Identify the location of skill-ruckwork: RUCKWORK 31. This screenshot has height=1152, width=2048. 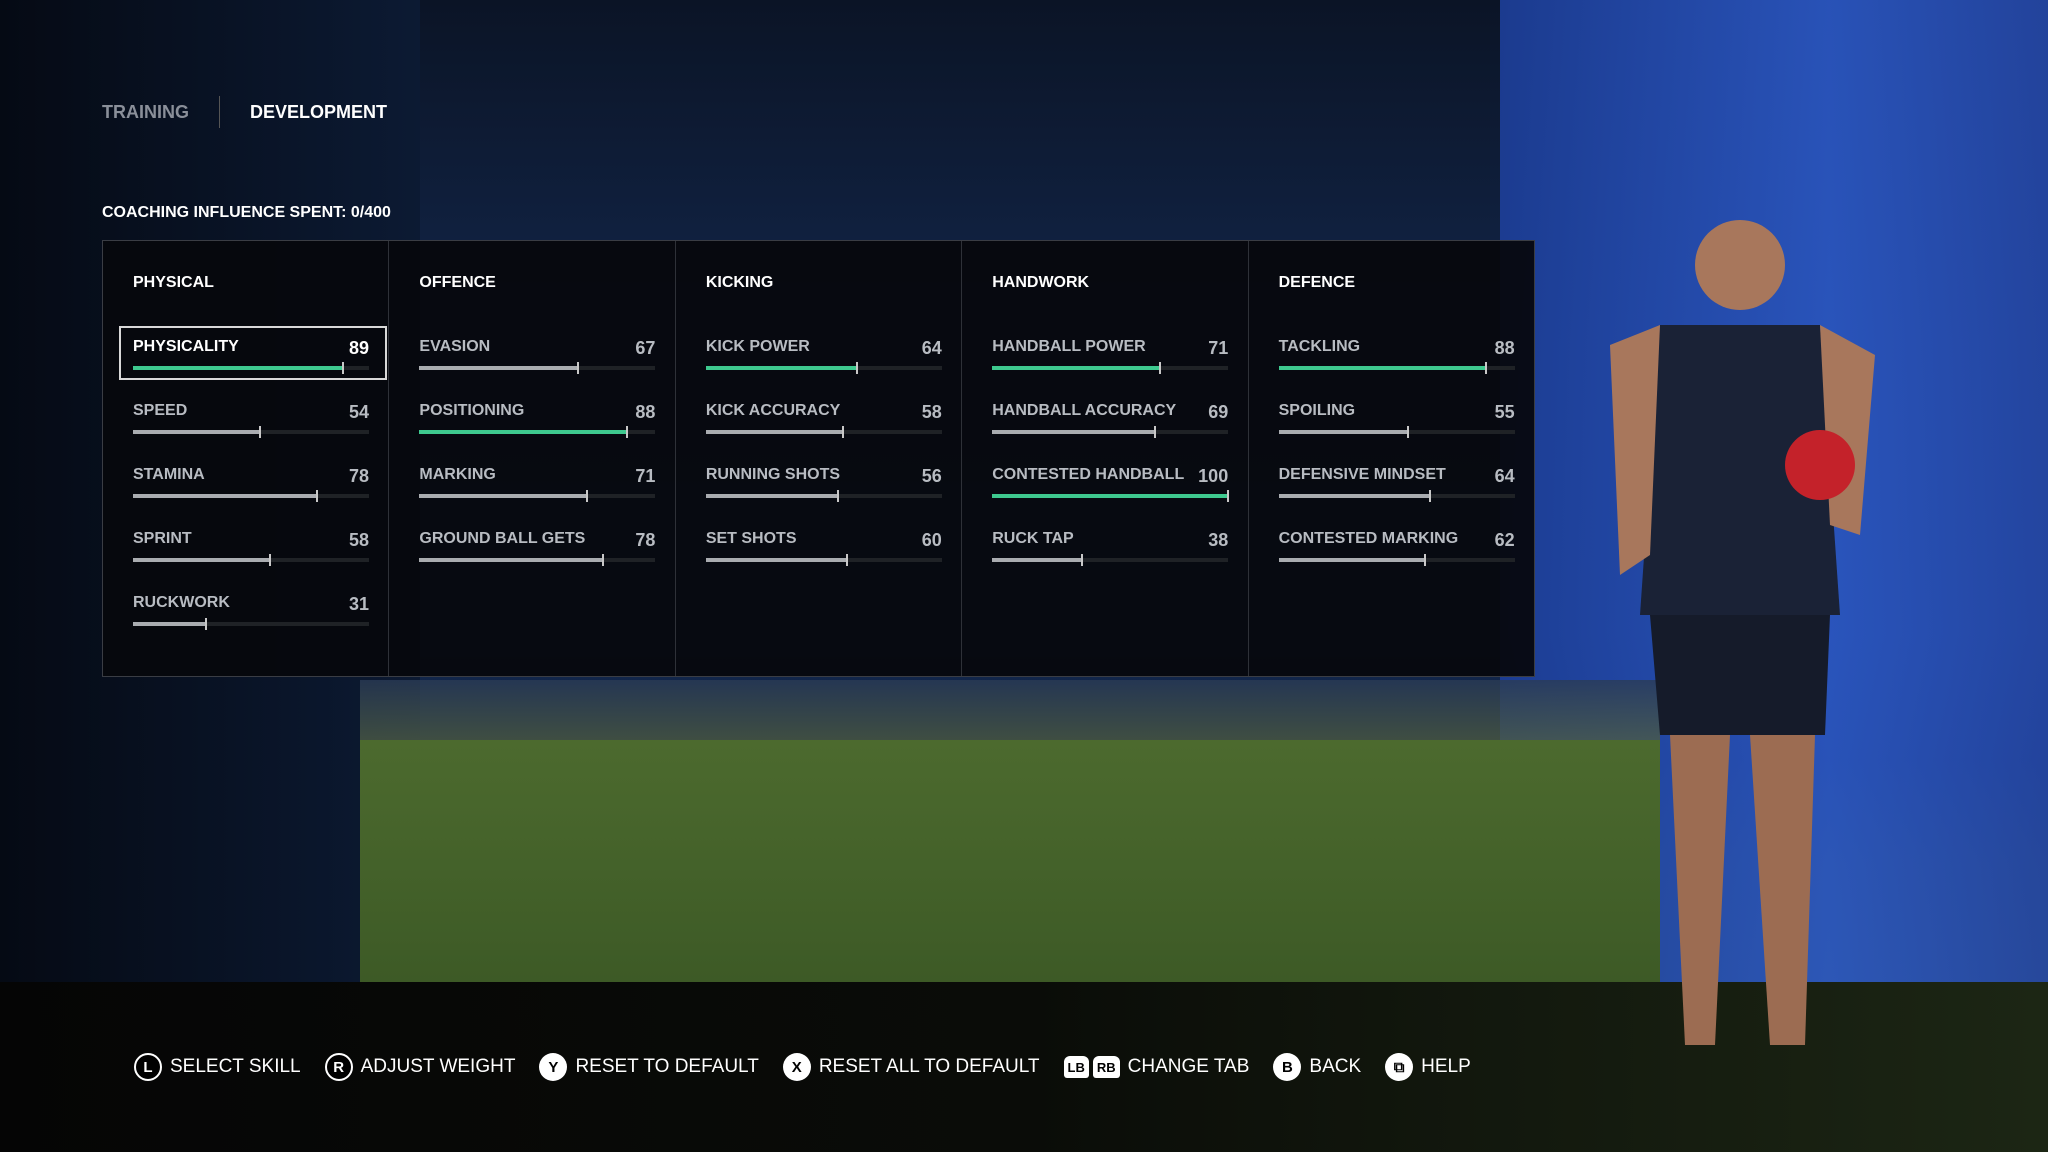
(251, 626).